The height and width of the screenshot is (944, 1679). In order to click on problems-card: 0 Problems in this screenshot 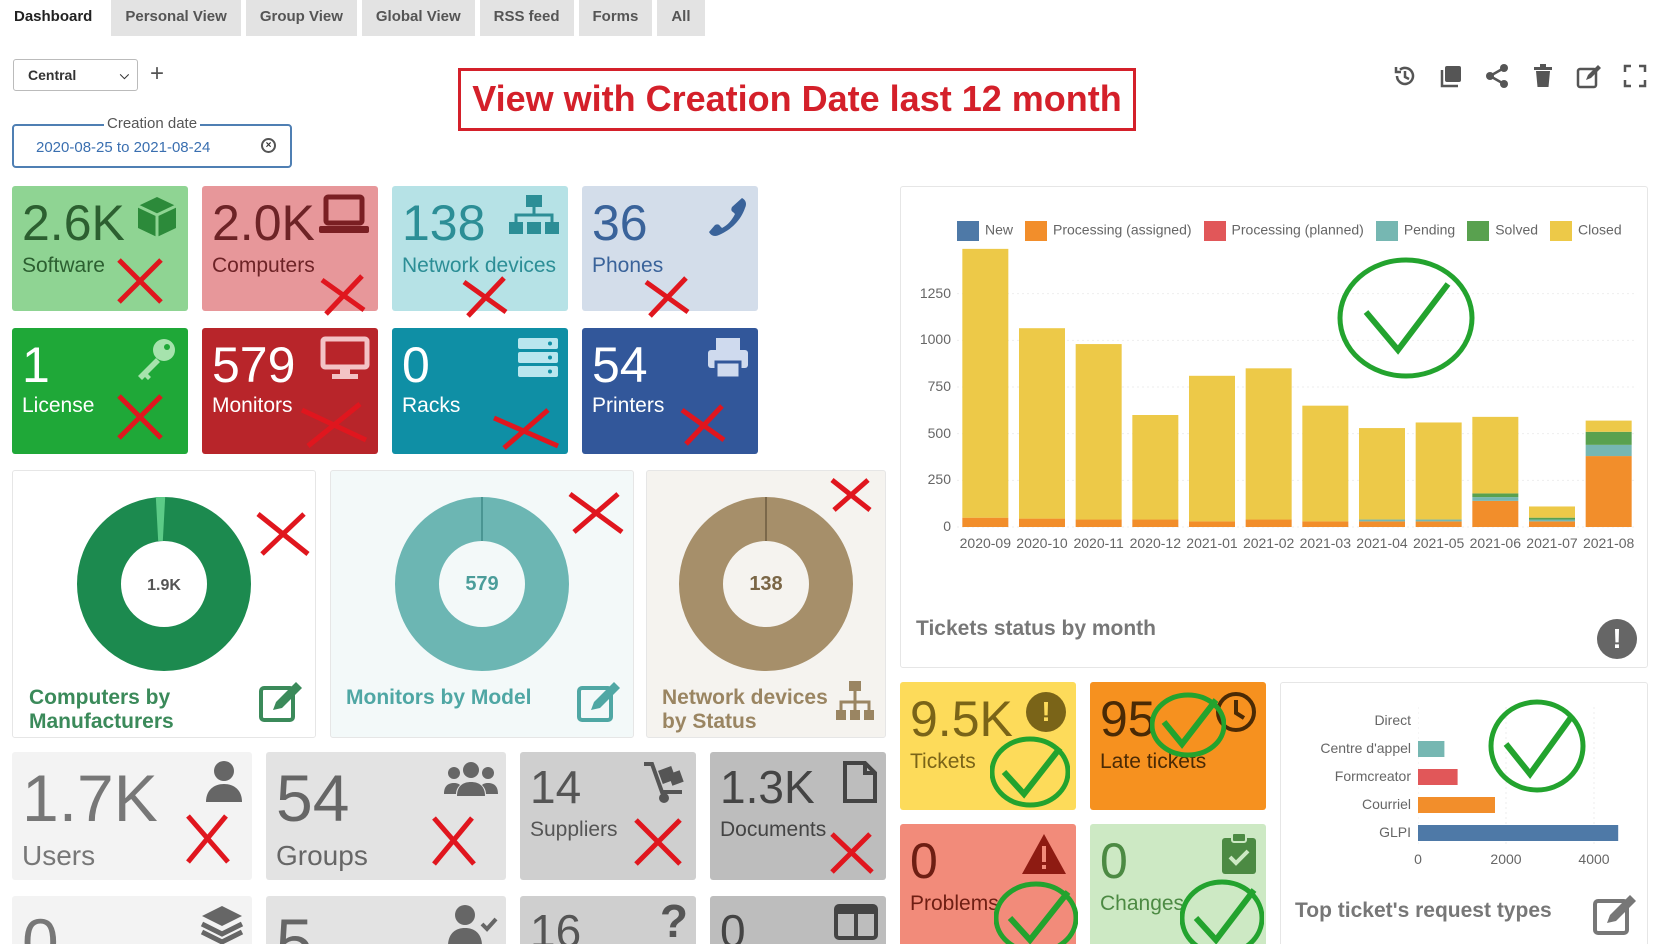, I will do `click(988, 884)`.